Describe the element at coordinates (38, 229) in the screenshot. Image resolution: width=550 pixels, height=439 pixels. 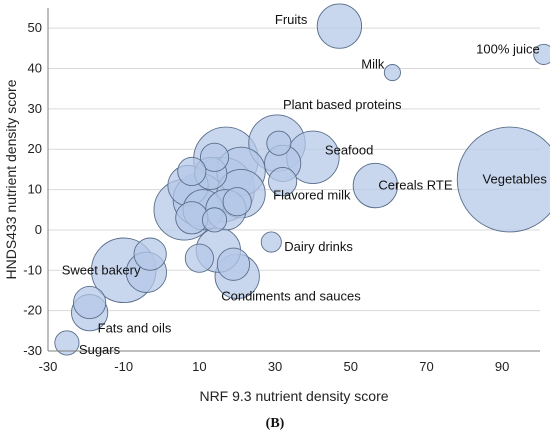
I see `y-tick-label: 0` at that location.